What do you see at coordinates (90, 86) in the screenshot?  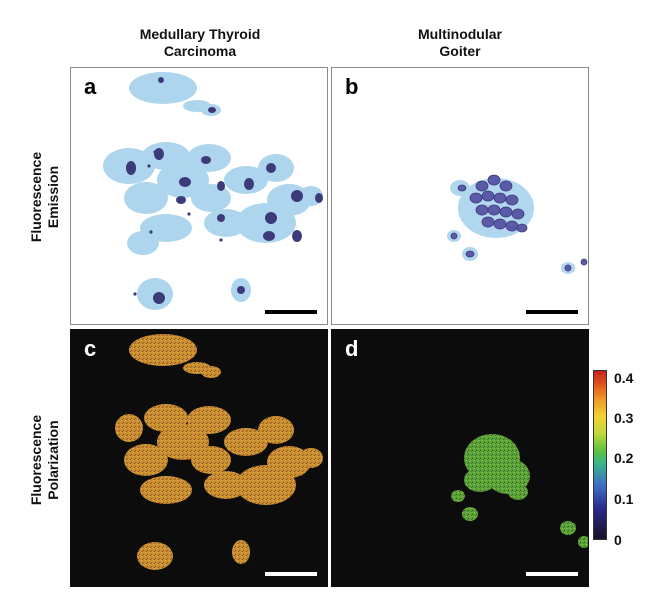 I see `panel-label-a: a` at bounding box center [90, 86].